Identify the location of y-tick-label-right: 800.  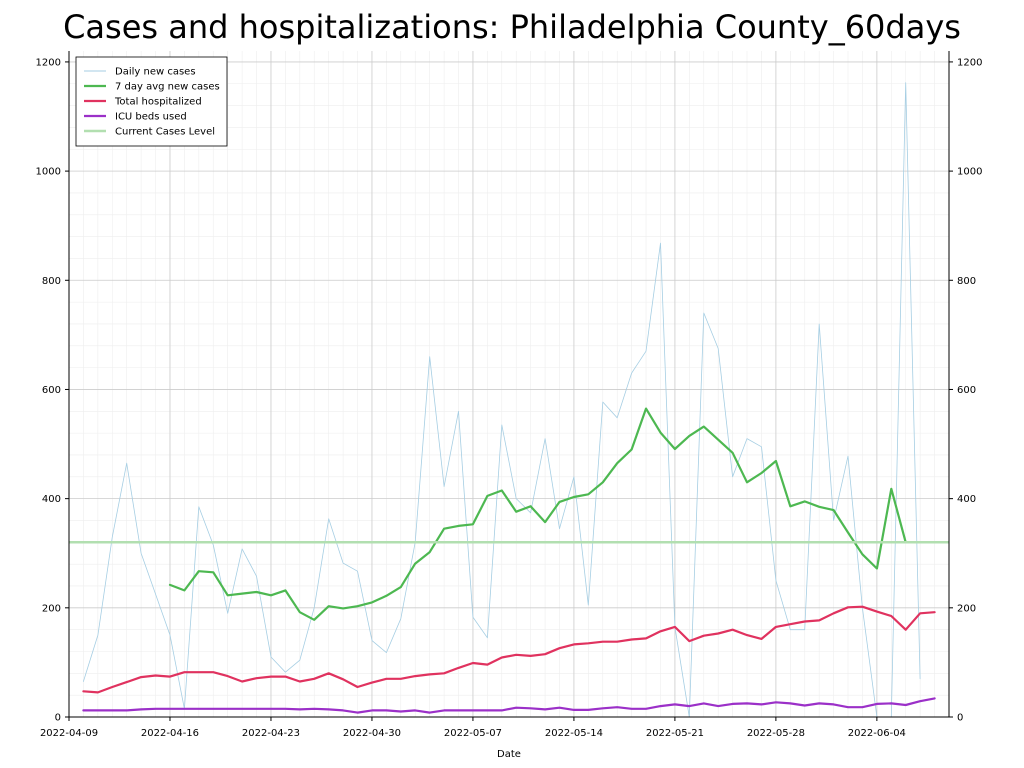
(966, 281).